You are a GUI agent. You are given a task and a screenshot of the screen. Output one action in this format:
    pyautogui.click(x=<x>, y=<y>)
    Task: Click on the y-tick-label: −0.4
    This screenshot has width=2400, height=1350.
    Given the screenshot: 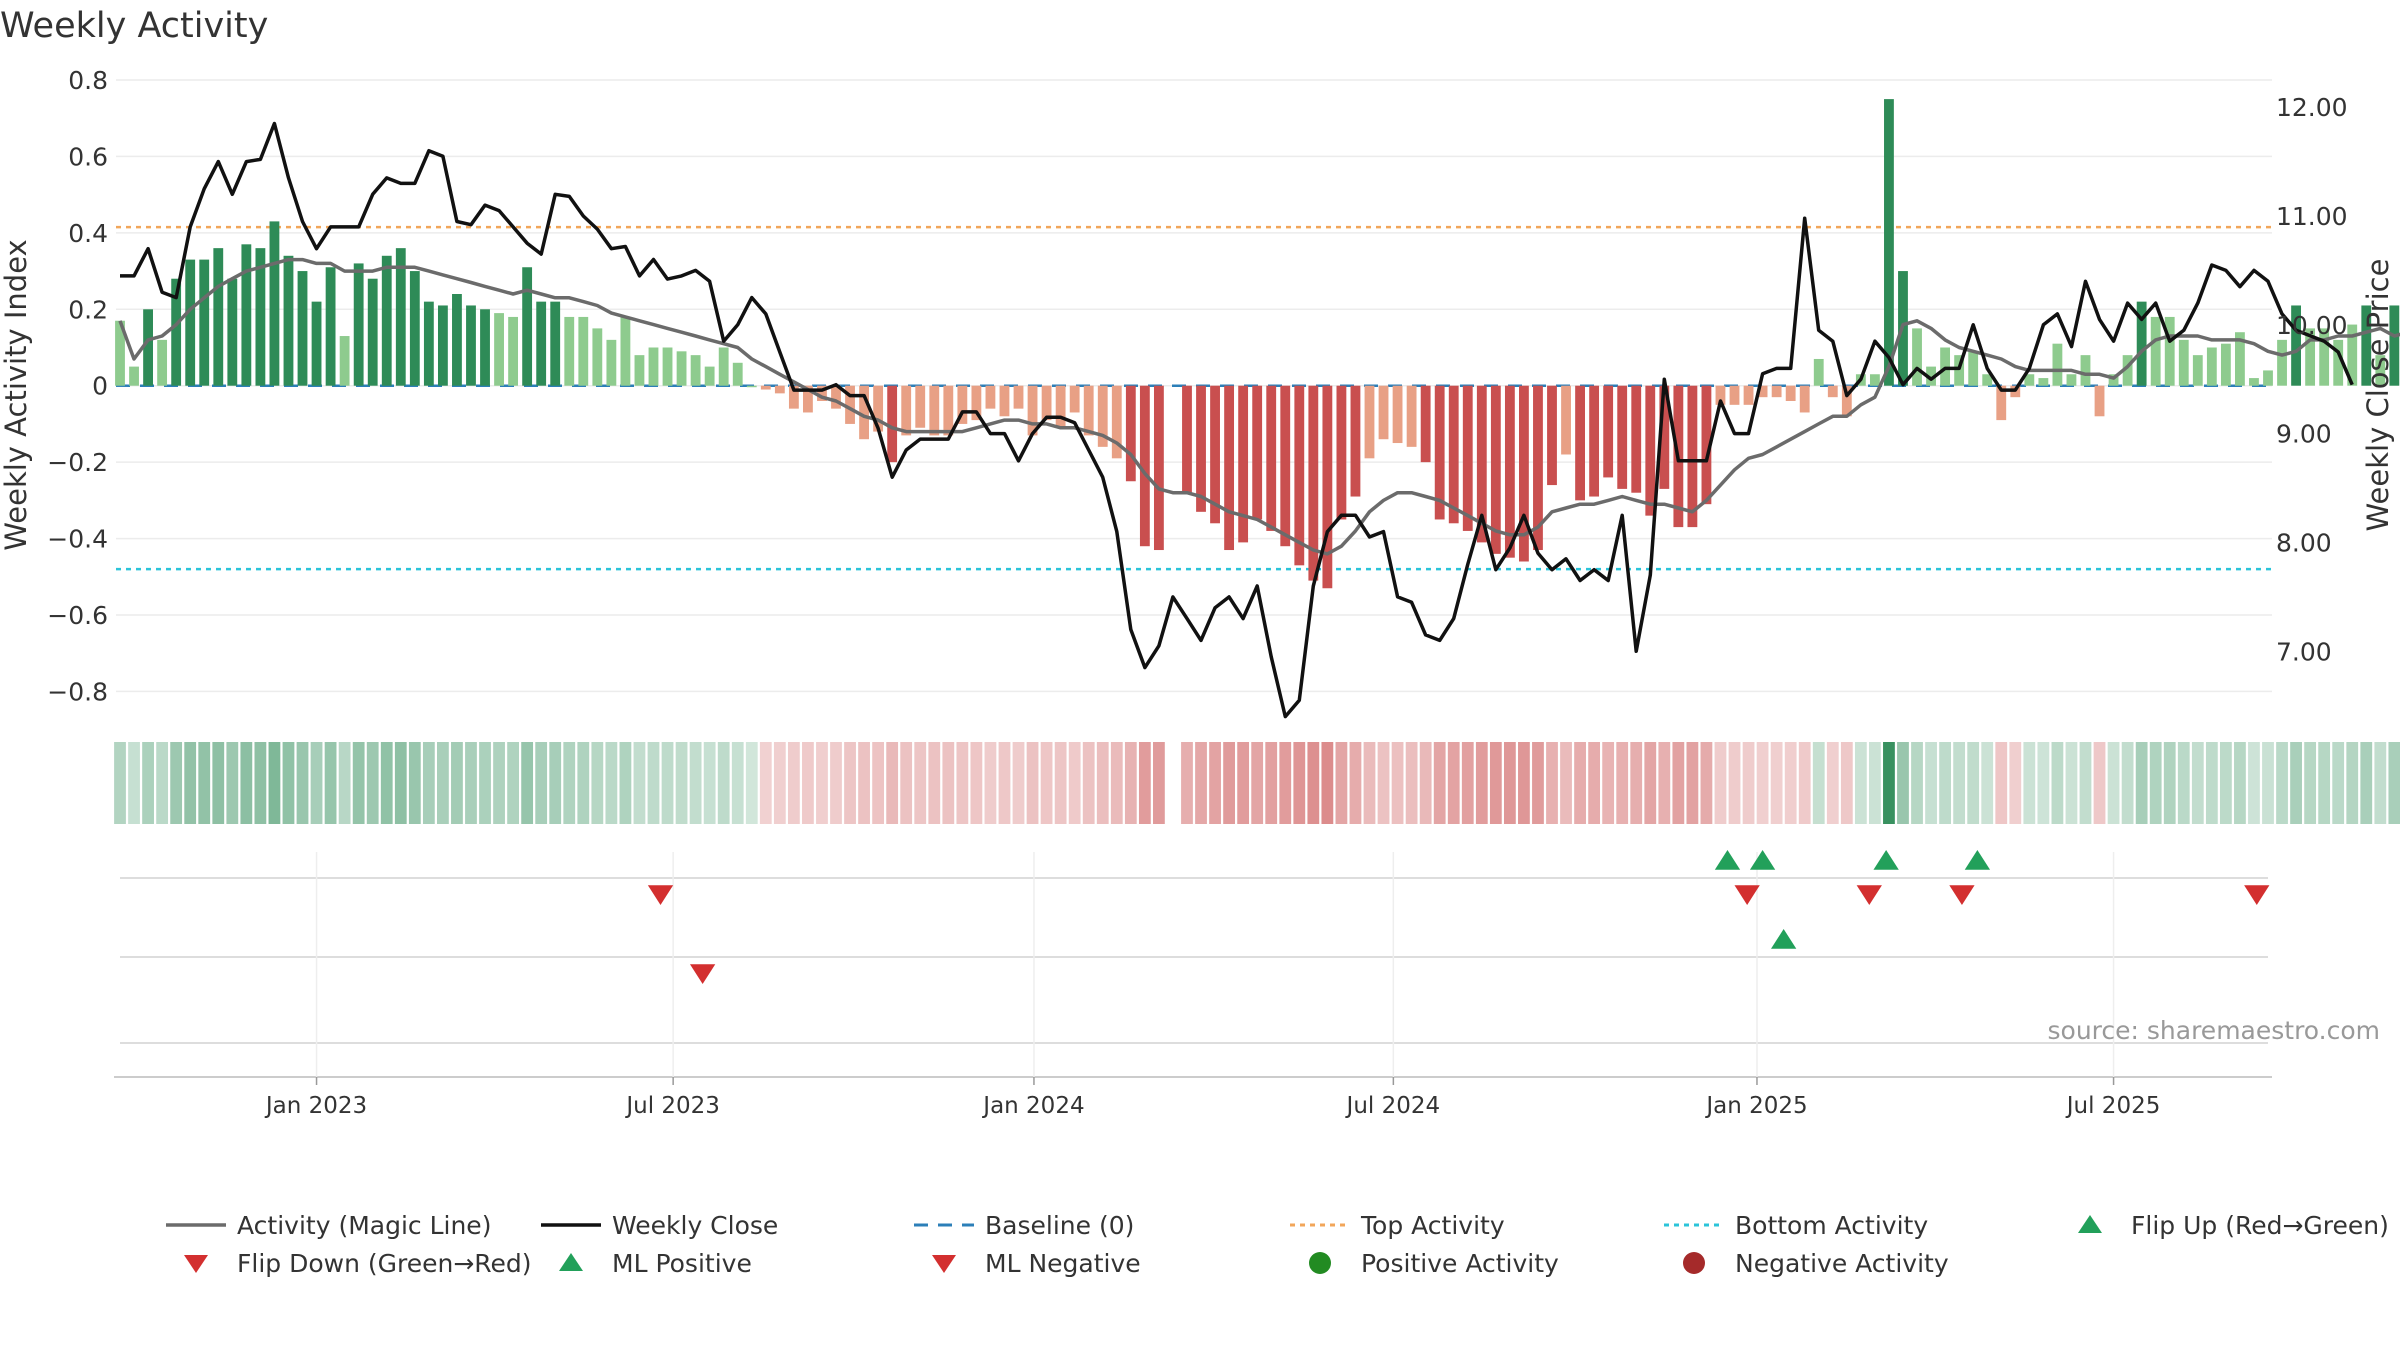 What is the action you would take?
    pyautogui.click(x=77, y=539)
    